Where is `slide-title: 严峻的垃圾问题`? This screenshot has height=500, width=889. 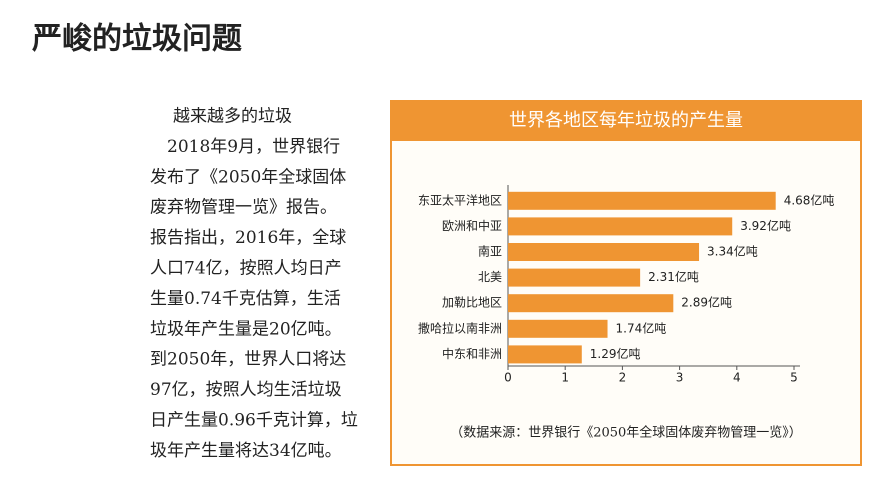
slide-title: 严峻的垃圾问题 is located at coordinates (137, 39).